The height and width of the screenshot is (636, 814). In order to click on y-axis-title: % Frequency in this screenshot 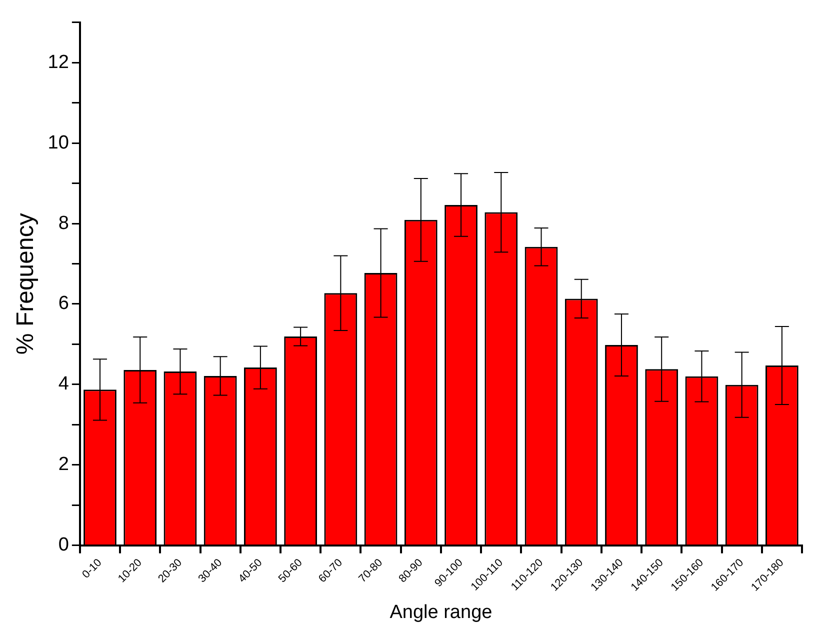, I will do `click(26, 284)`.